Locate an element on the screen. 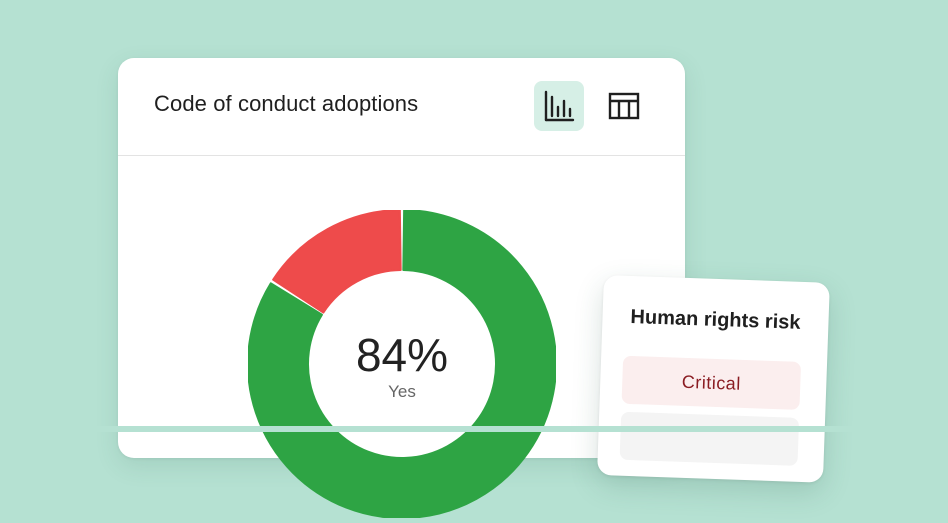 This screenshot has width=948, height=523. donut-center-value: 84% is located at coordinates (402, 355).